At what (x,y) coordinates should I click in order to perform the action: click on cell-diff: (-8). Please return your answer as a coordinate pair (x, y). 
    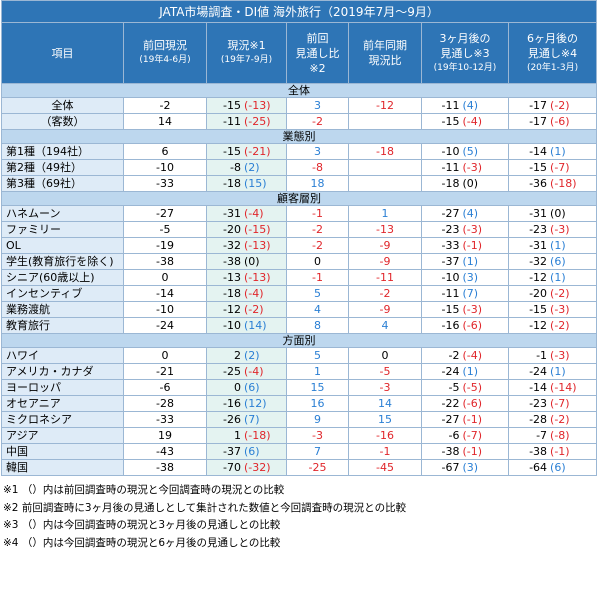
    Looking at the image, I should click on (560, 435).